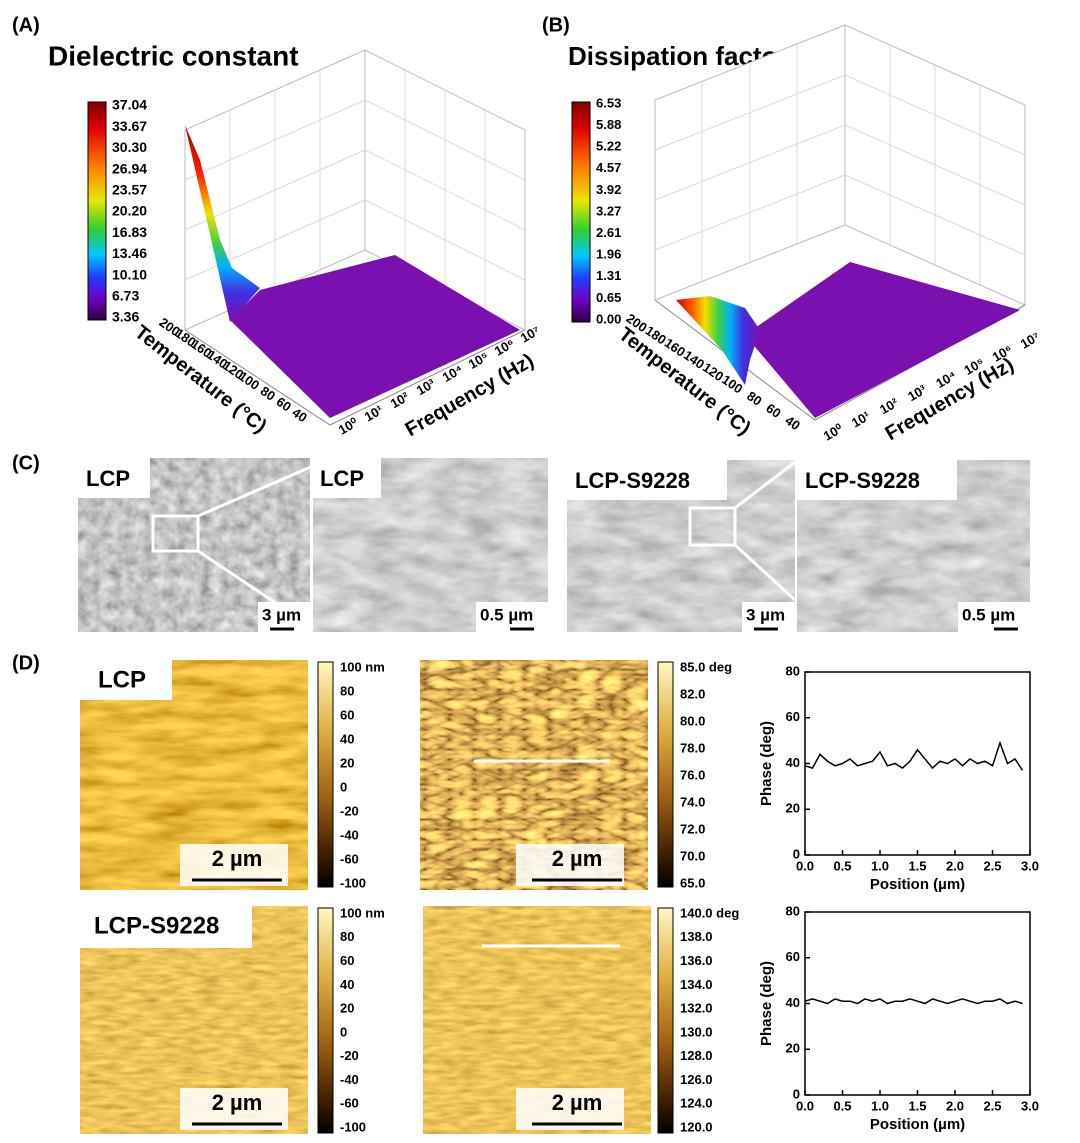 The height and width of the screenshot is (1143, 1080). Describe the element at coordinates (556, 25) in the screenshot. I see `panel-label: (B)` at that location.